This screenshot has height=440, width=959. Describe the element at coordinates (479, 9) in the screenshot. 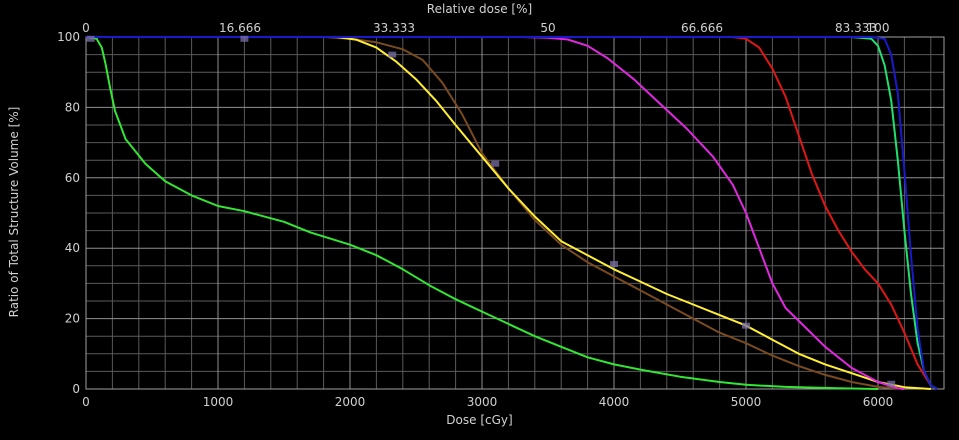

I see `relative-dose-axis-title: Relative dose [%]` at that location.